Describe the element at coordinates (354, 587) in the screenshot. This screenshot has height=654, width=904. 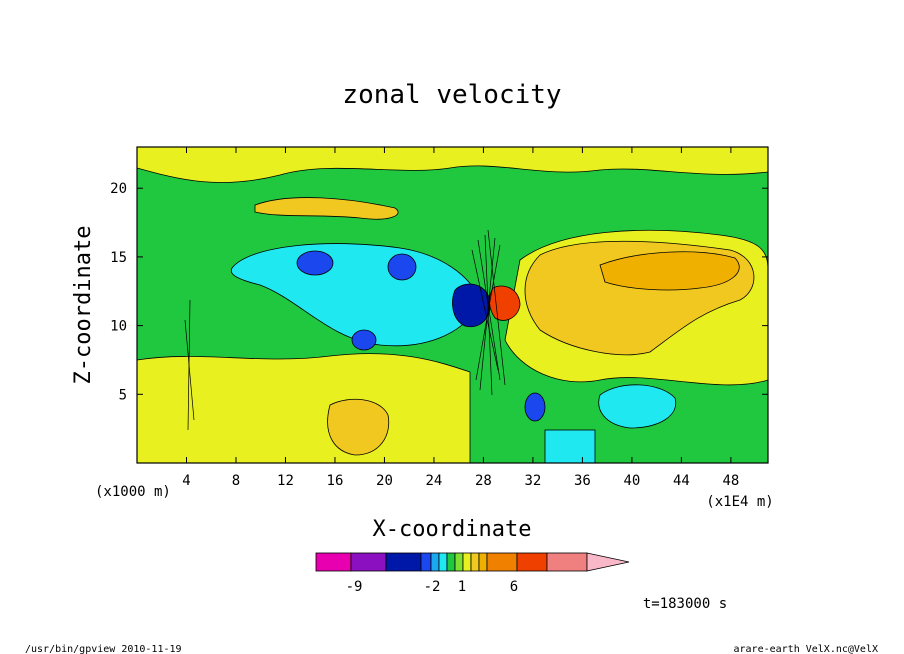
I see `colorbar-tick-label-0: -9` at that location.